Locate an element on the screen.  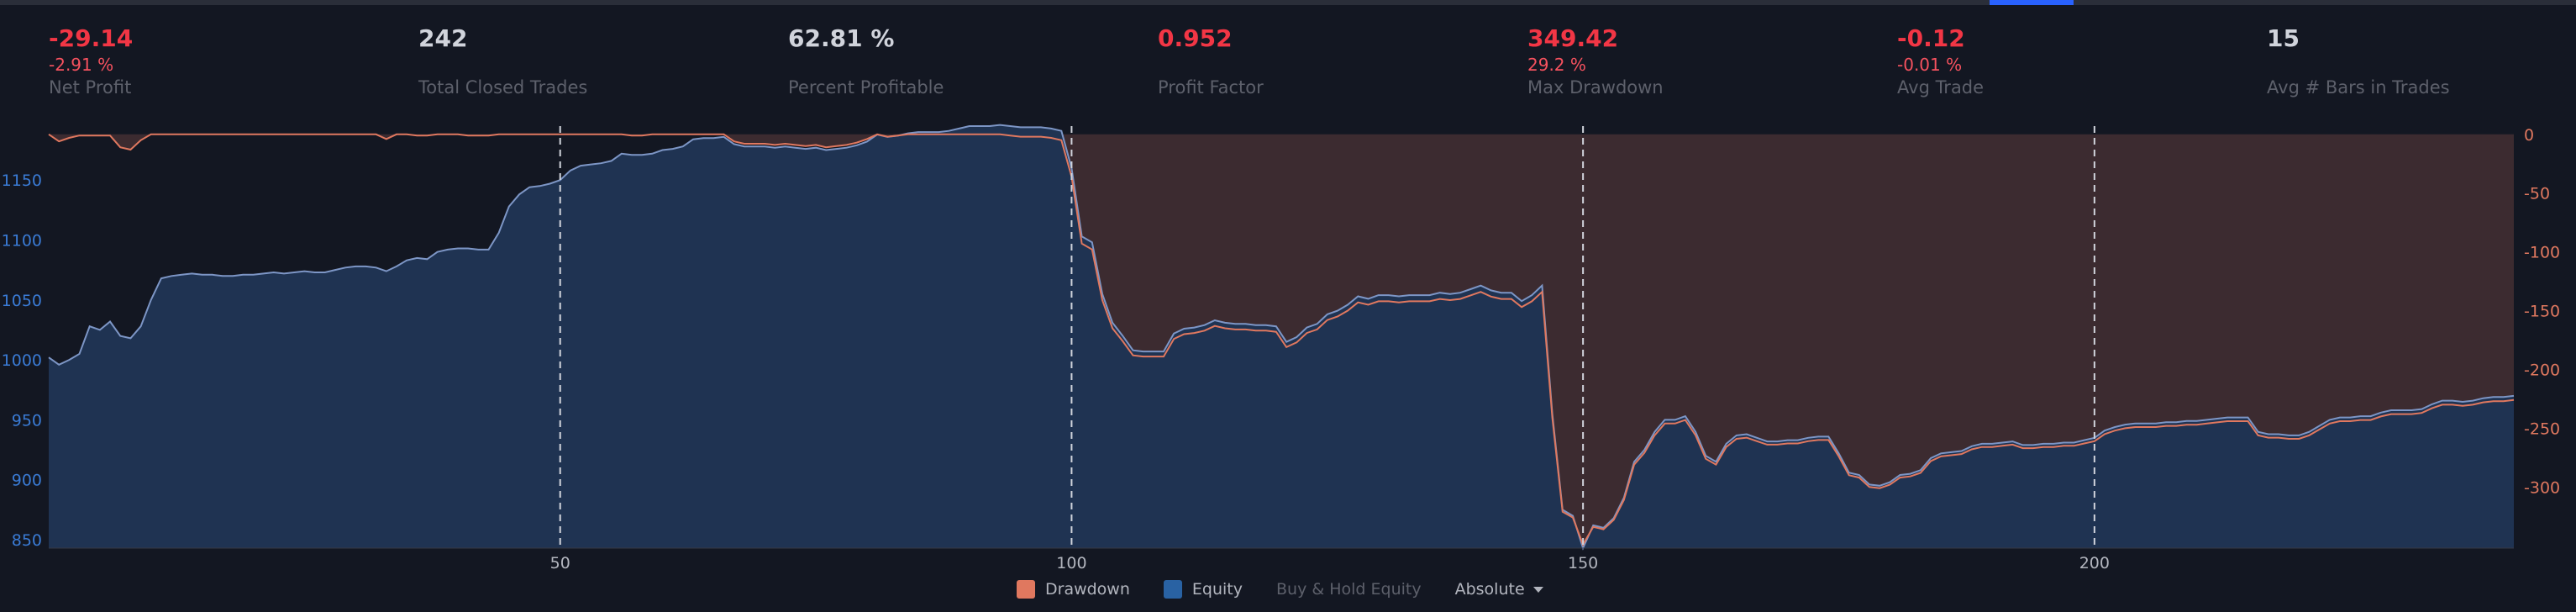
equity-swatch-icon is located at coordinates (1172, 589).